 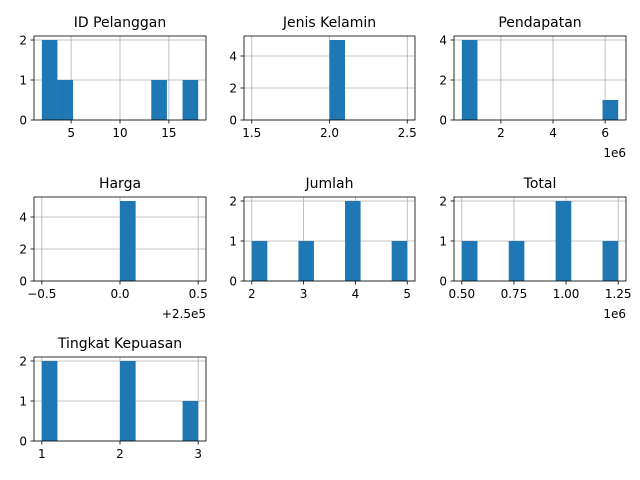 What do you see at coordinates (322, 77) in the screenshot?
I see `subplot-jenis-kelamin: 1.5 2.0 2.5 0 2 4 Jenis Kelamin` at bounding box center [322, 77].